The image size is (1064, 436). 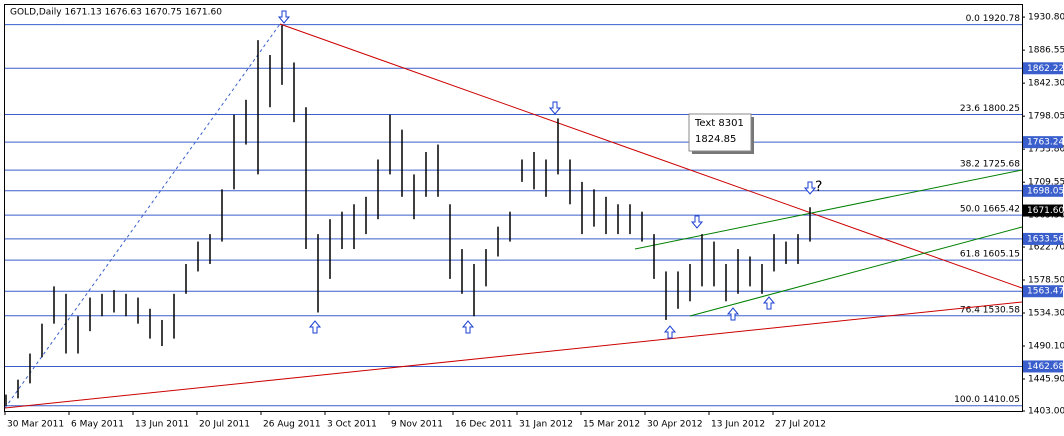 I want to click on fib-level-label: 76.4 1530.58, so click(x=990, y=310).